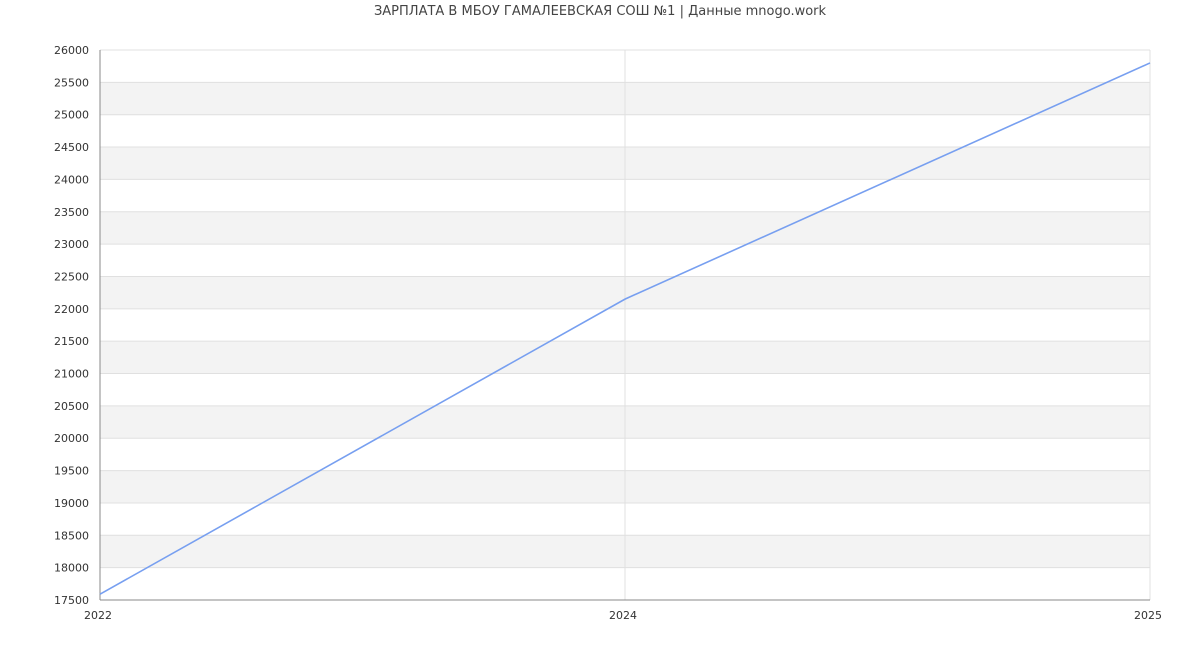  What do you see at coordinates (71, 50) in the screenshot?
I see `y-tick-label: 26000` at bounding box center [71, 50].